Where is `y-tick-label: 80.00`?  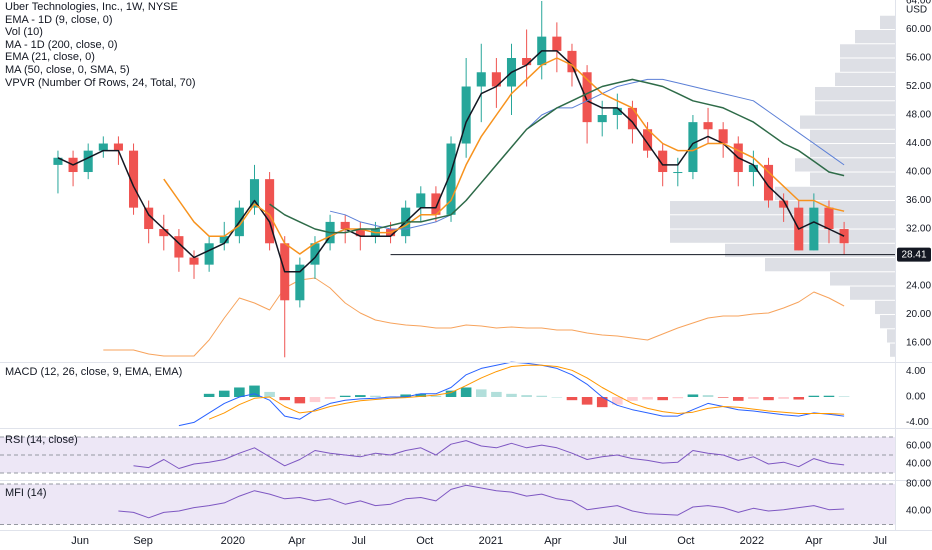 y-tick-label: 80.00 is located at coordinates (918, 484).